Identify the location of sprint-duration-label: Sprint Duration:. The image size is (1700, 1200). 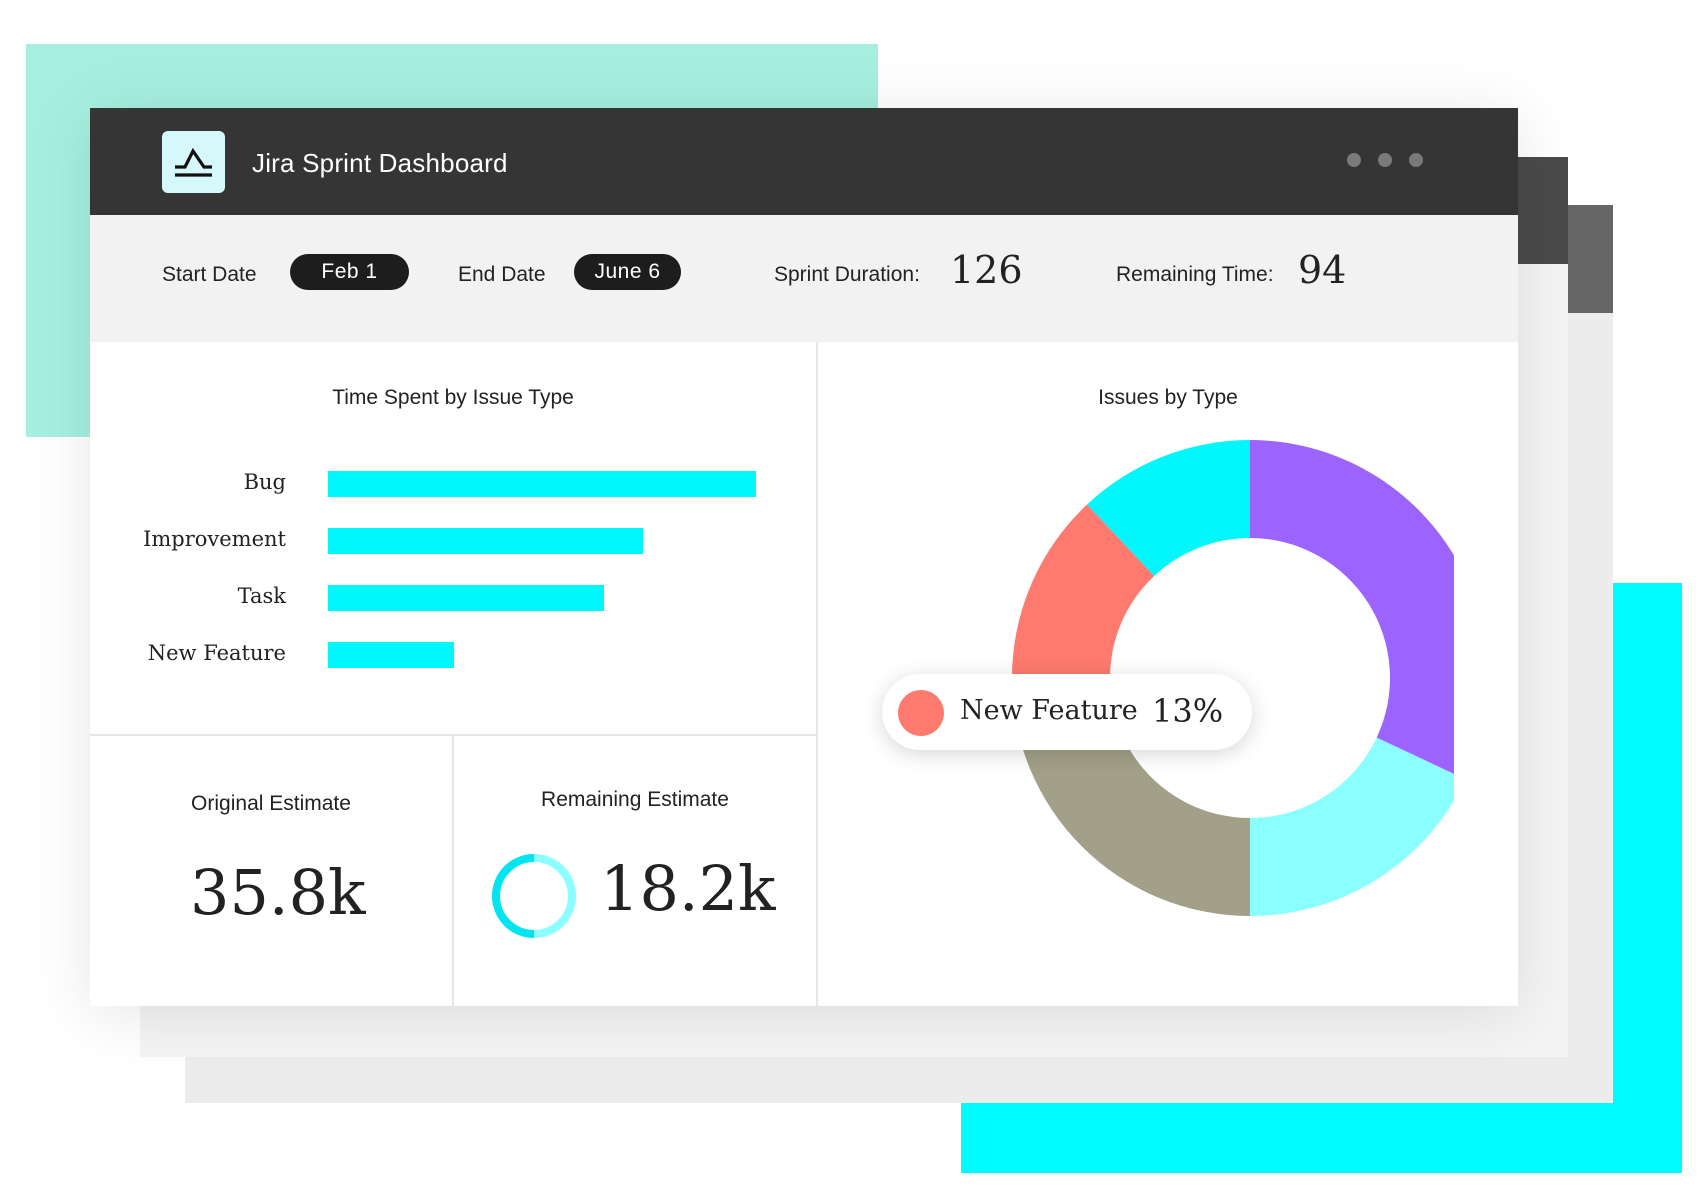
(847, 274).